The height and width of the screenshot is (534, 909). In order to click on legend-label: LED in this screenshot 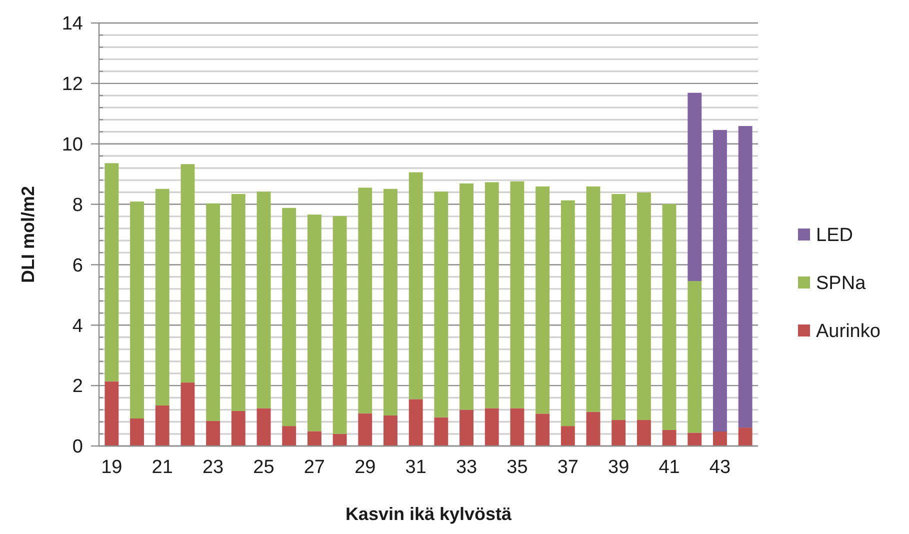, I will do `click(834, 235)`.